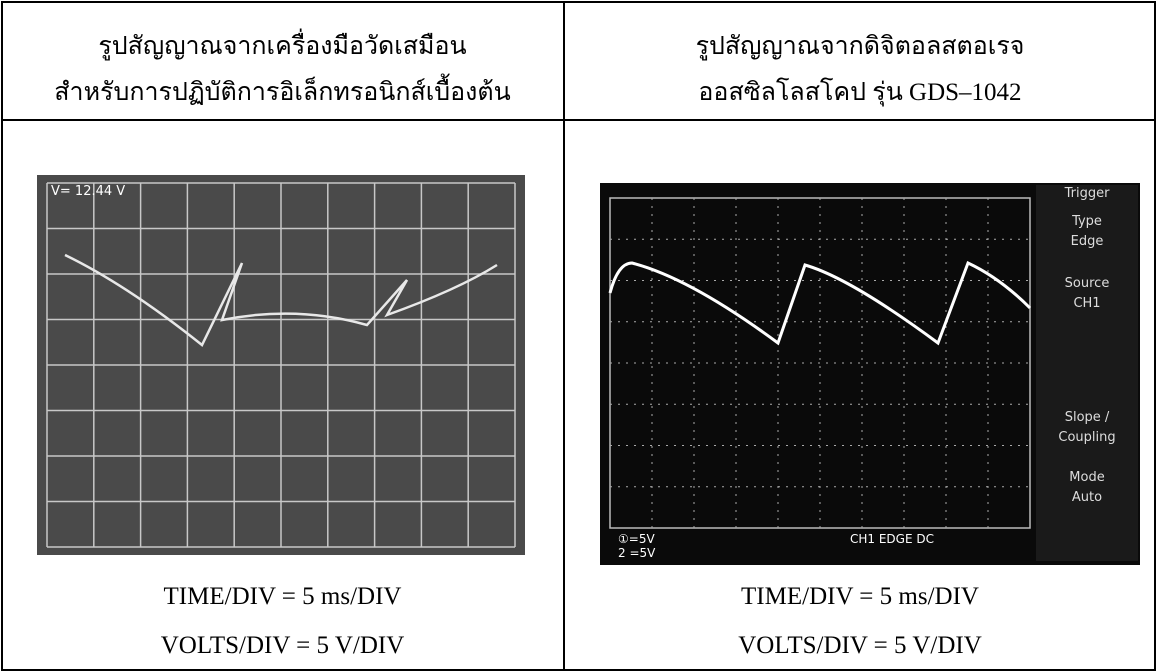 The width and height of the screenshot is (1157, 672). What do you see at coordinates (88, 191) in the screenshot?
I see `readout: V= 12.44 V` at bounding box center [88, 191].